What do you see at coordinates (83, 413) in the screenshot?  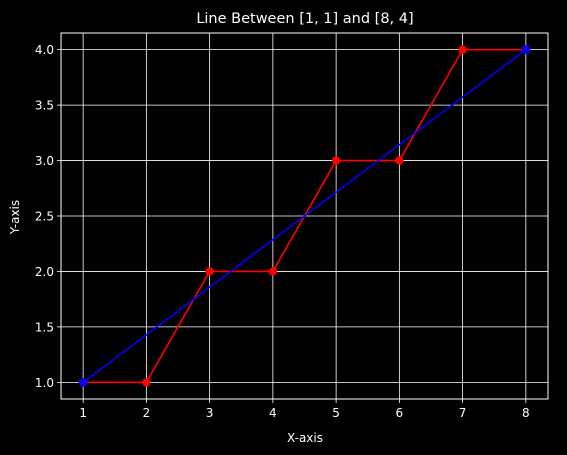 I see `x-tick-label: 1` at bounding box center [83, 413].